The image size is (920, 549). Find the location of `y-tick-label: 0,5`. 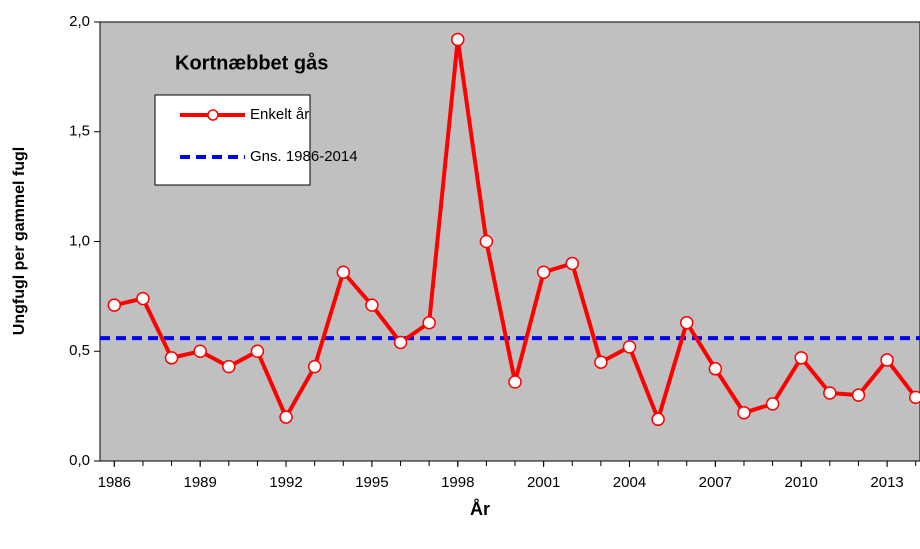

y-tick-label: 0,5 is located at coordinates (79, 350).